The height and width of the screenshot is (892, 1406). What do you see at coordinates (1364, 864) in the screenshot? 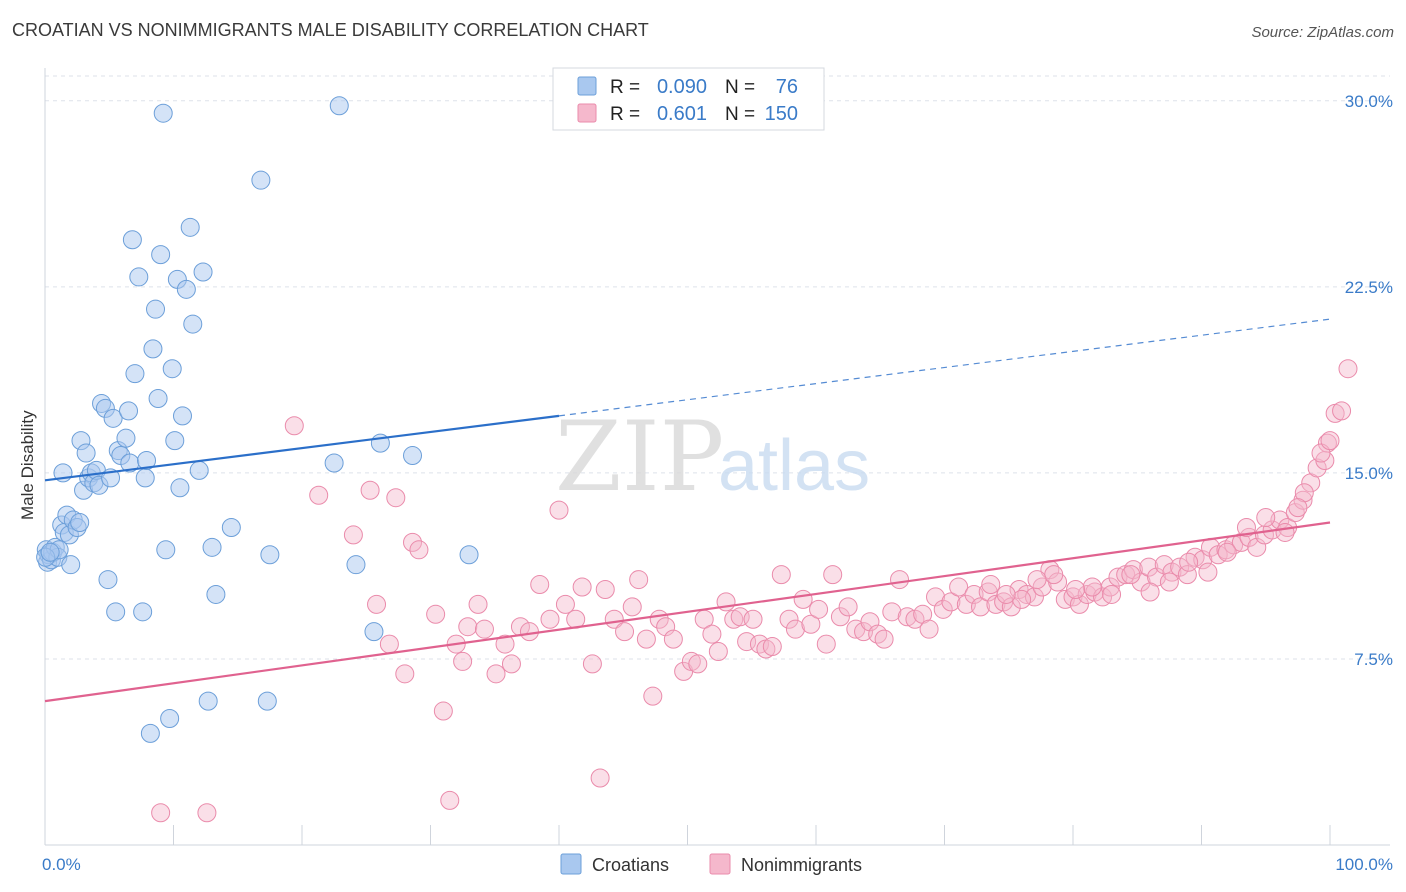
I see `x-tick-label: 100.0%` at bounding box center [1364, 864].